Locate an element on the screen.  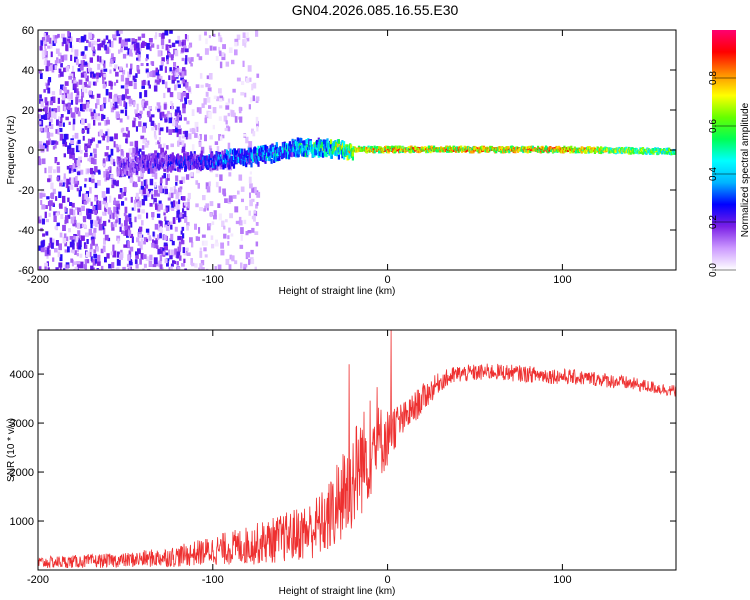
x-tick-label: 100 is located at coordinates (562, 280).